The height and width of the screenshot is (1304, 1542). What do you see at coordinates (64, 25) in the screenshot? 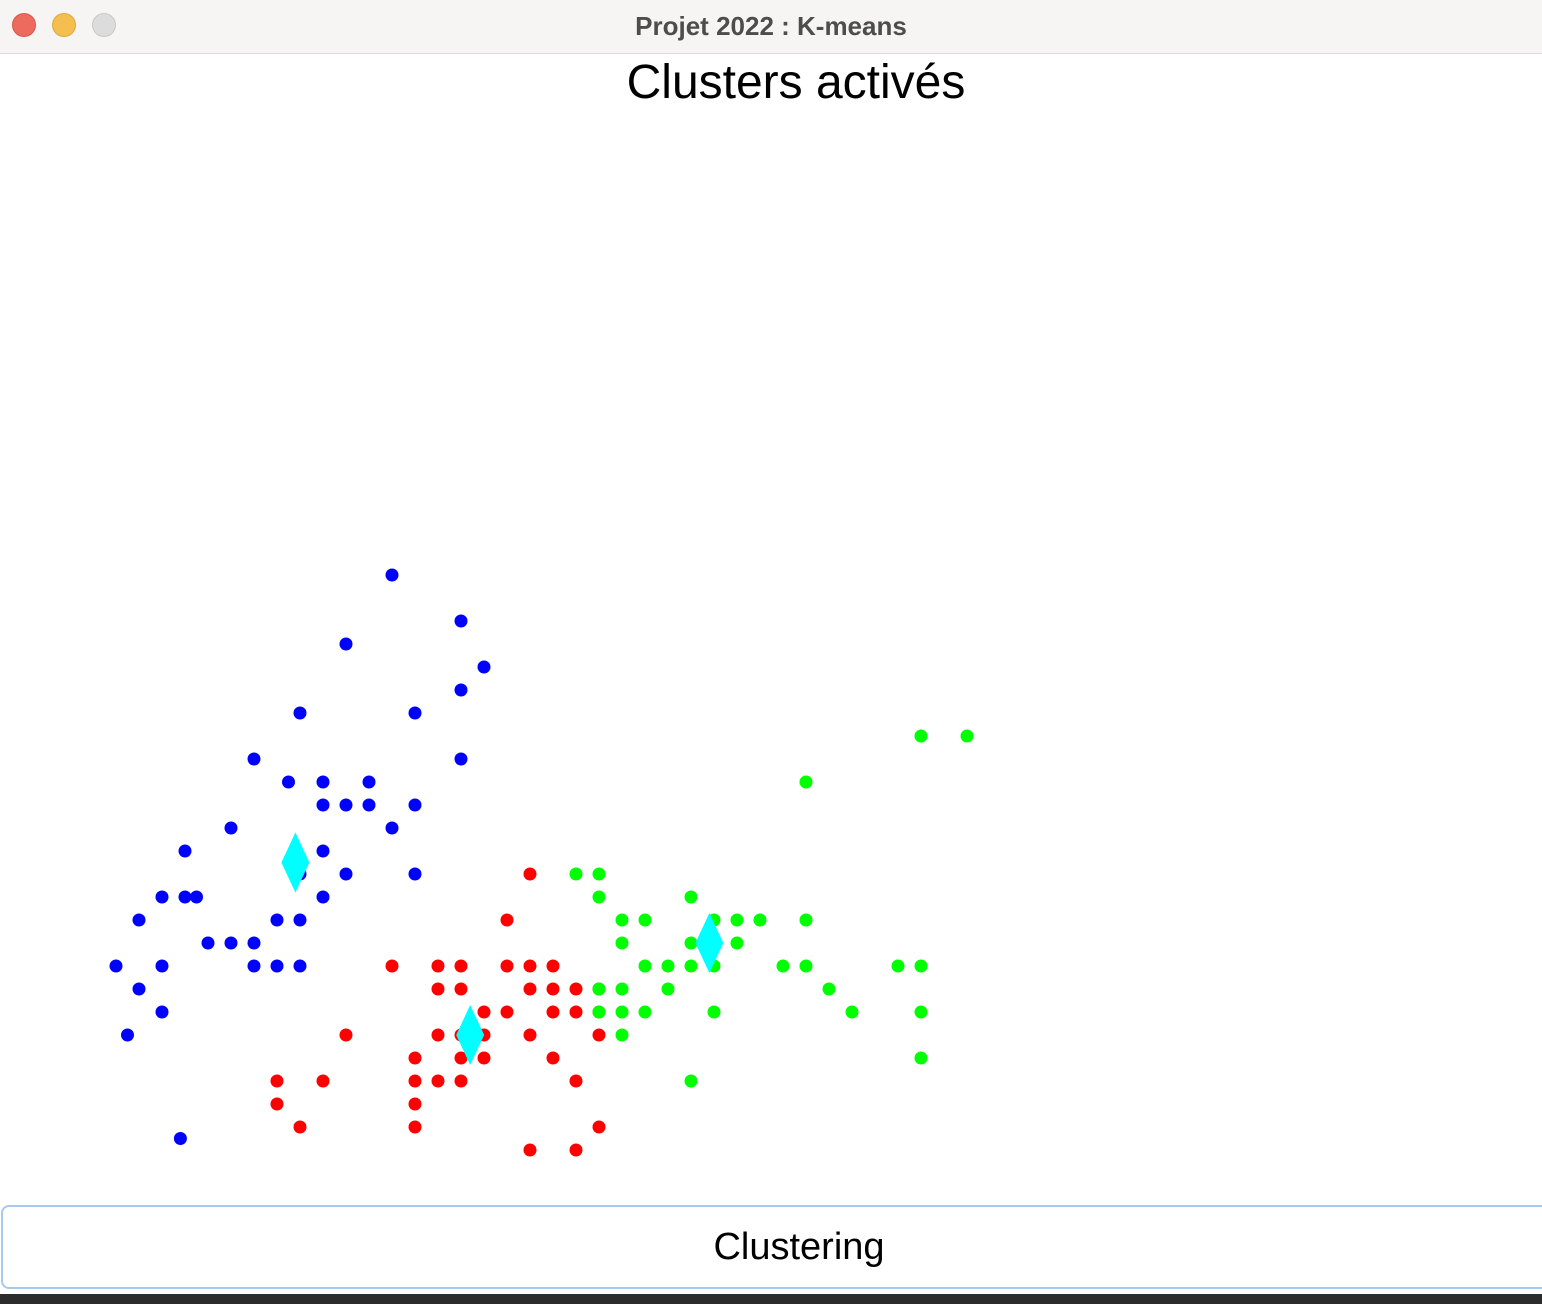
I see `minimize-window-button` at bounding box center [64, 25].